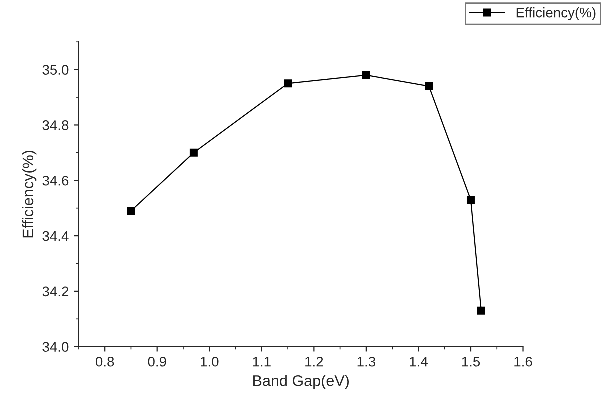  I want to click on y-tick-label: 35.0, so click(55, 70).